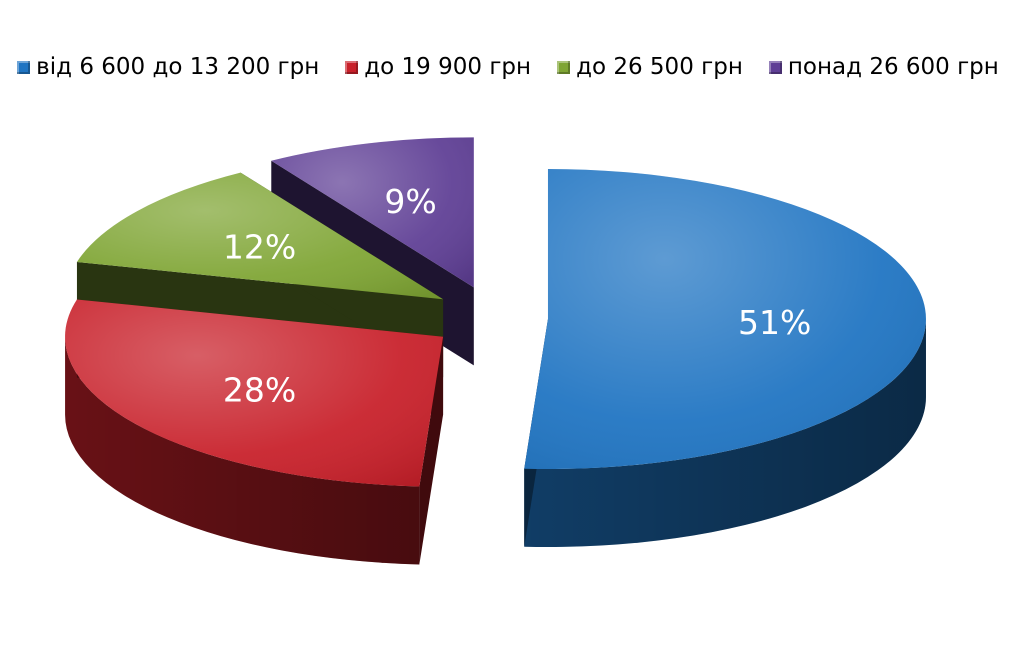 The width and height of the screenshot is (1016, 657). Describe the element at coordinates (774, 322) in the screenshot. I see `slice-data-label: 51%` at that location.